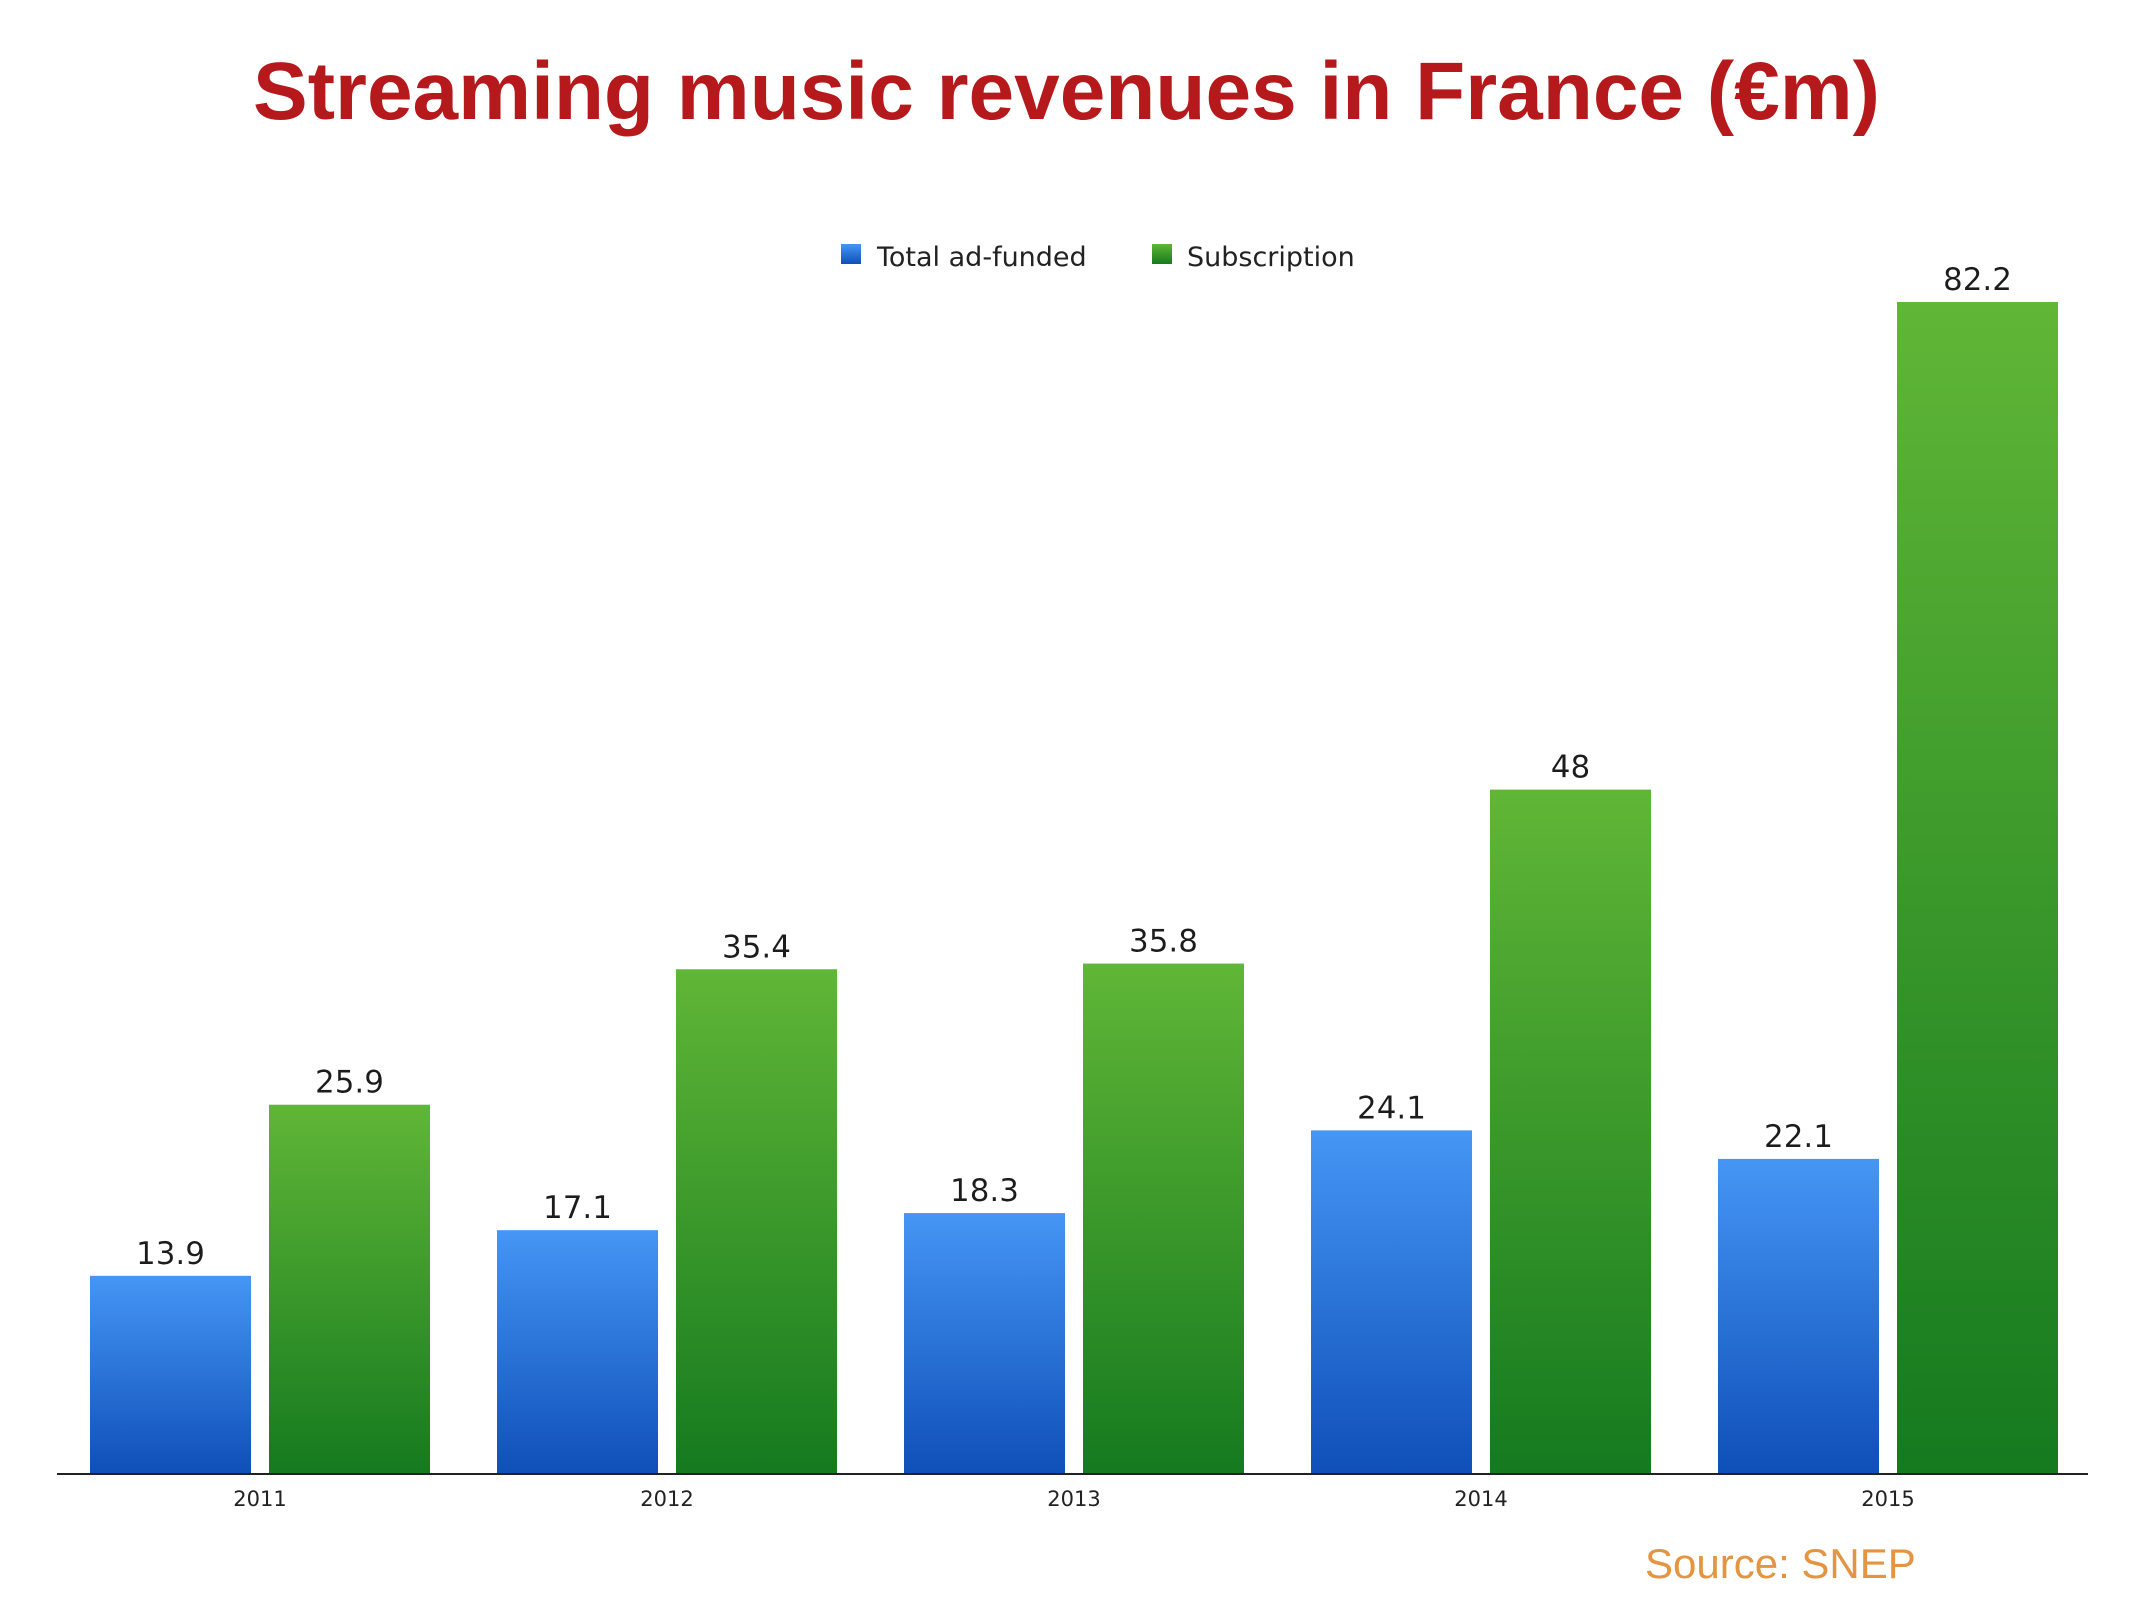 This screenshot has width=2133, height=1600. Describe the element at coordinates (1780, 1563) in the screenshot. I see `source-note: Source: SNEP` at that location.